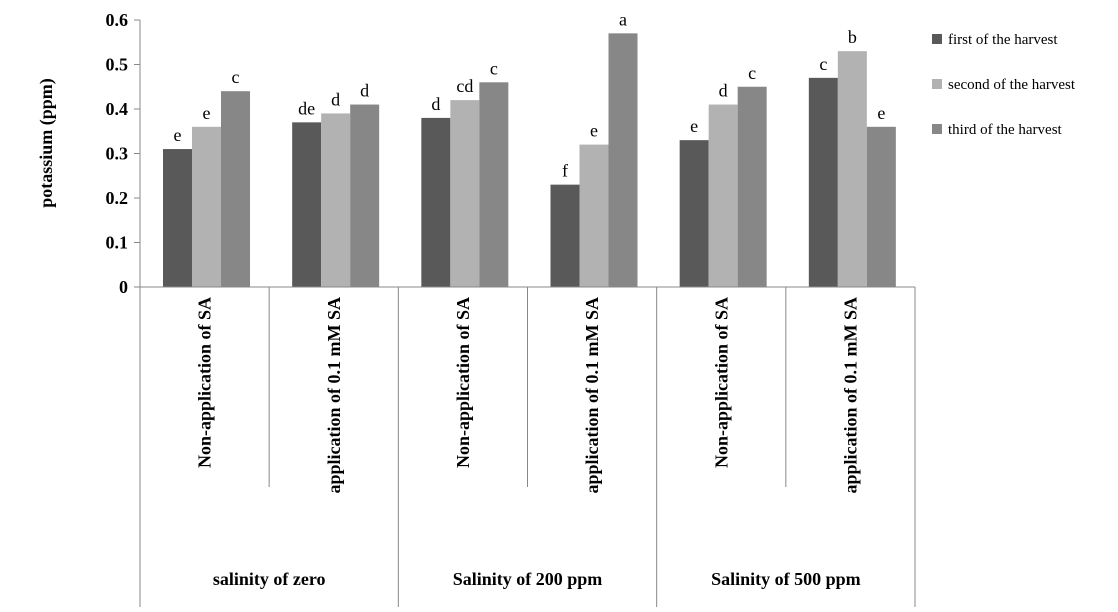 The width and height of the screenshot is (1118, 612). I want to click on y-tick-label: 0.1, so click(117, 243).